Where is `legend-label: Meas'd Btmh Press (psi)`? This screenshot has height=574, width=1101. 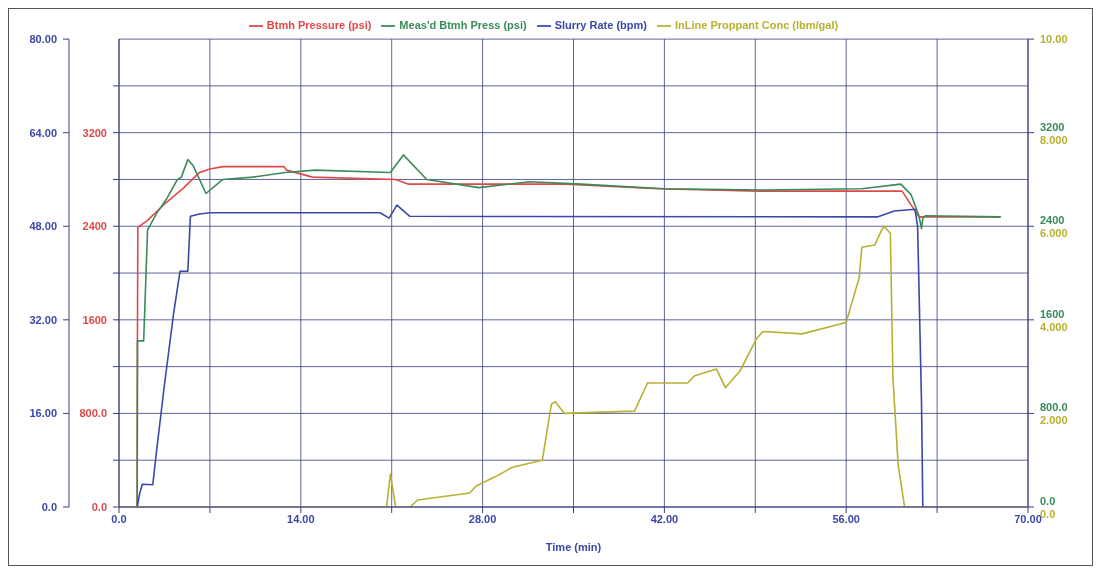
legend-label: Meas'd Btmh Press (psi) is located at coordinates (463, 25).